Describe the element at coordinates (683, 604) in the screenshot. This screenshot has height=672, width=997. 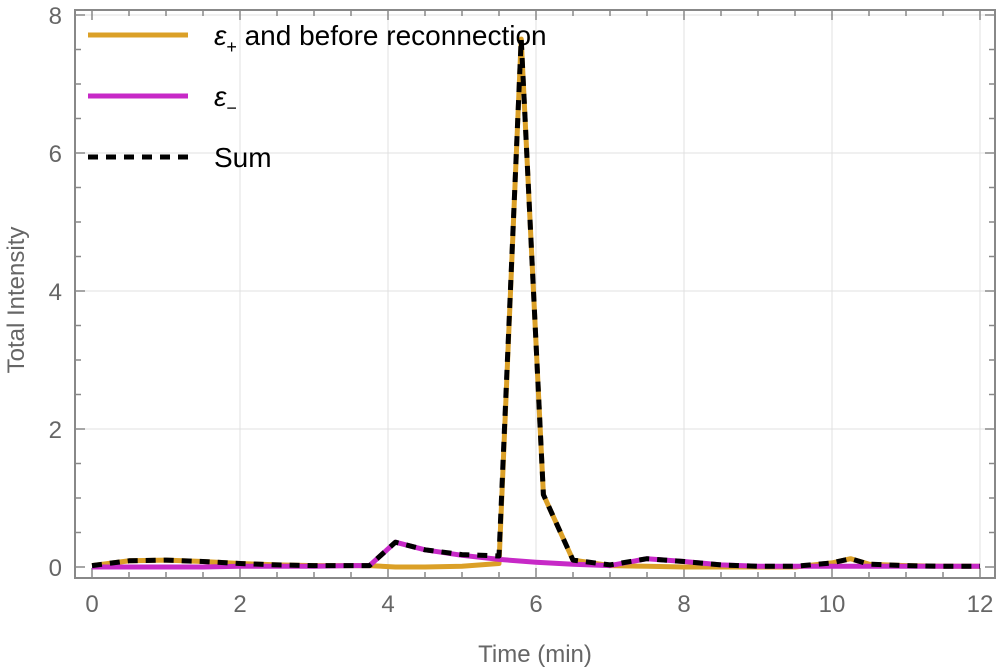
I see `x-tick-label: 8` at that location.